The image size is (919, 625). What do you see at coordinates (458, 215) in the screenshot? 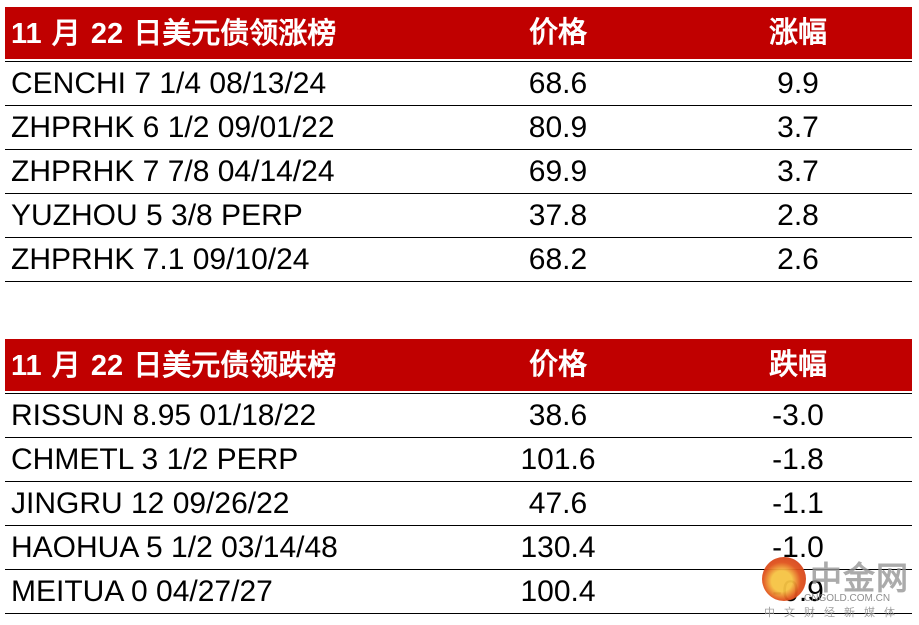
I see `table-row: YUZHOU 5 3/8 PERP 37.8 2.8` at bounding box center [458, 215].